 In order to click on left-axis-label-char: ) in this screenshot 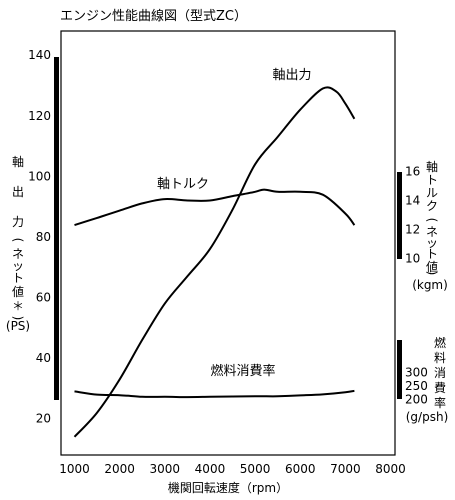, I will do `click(18, 318)`.